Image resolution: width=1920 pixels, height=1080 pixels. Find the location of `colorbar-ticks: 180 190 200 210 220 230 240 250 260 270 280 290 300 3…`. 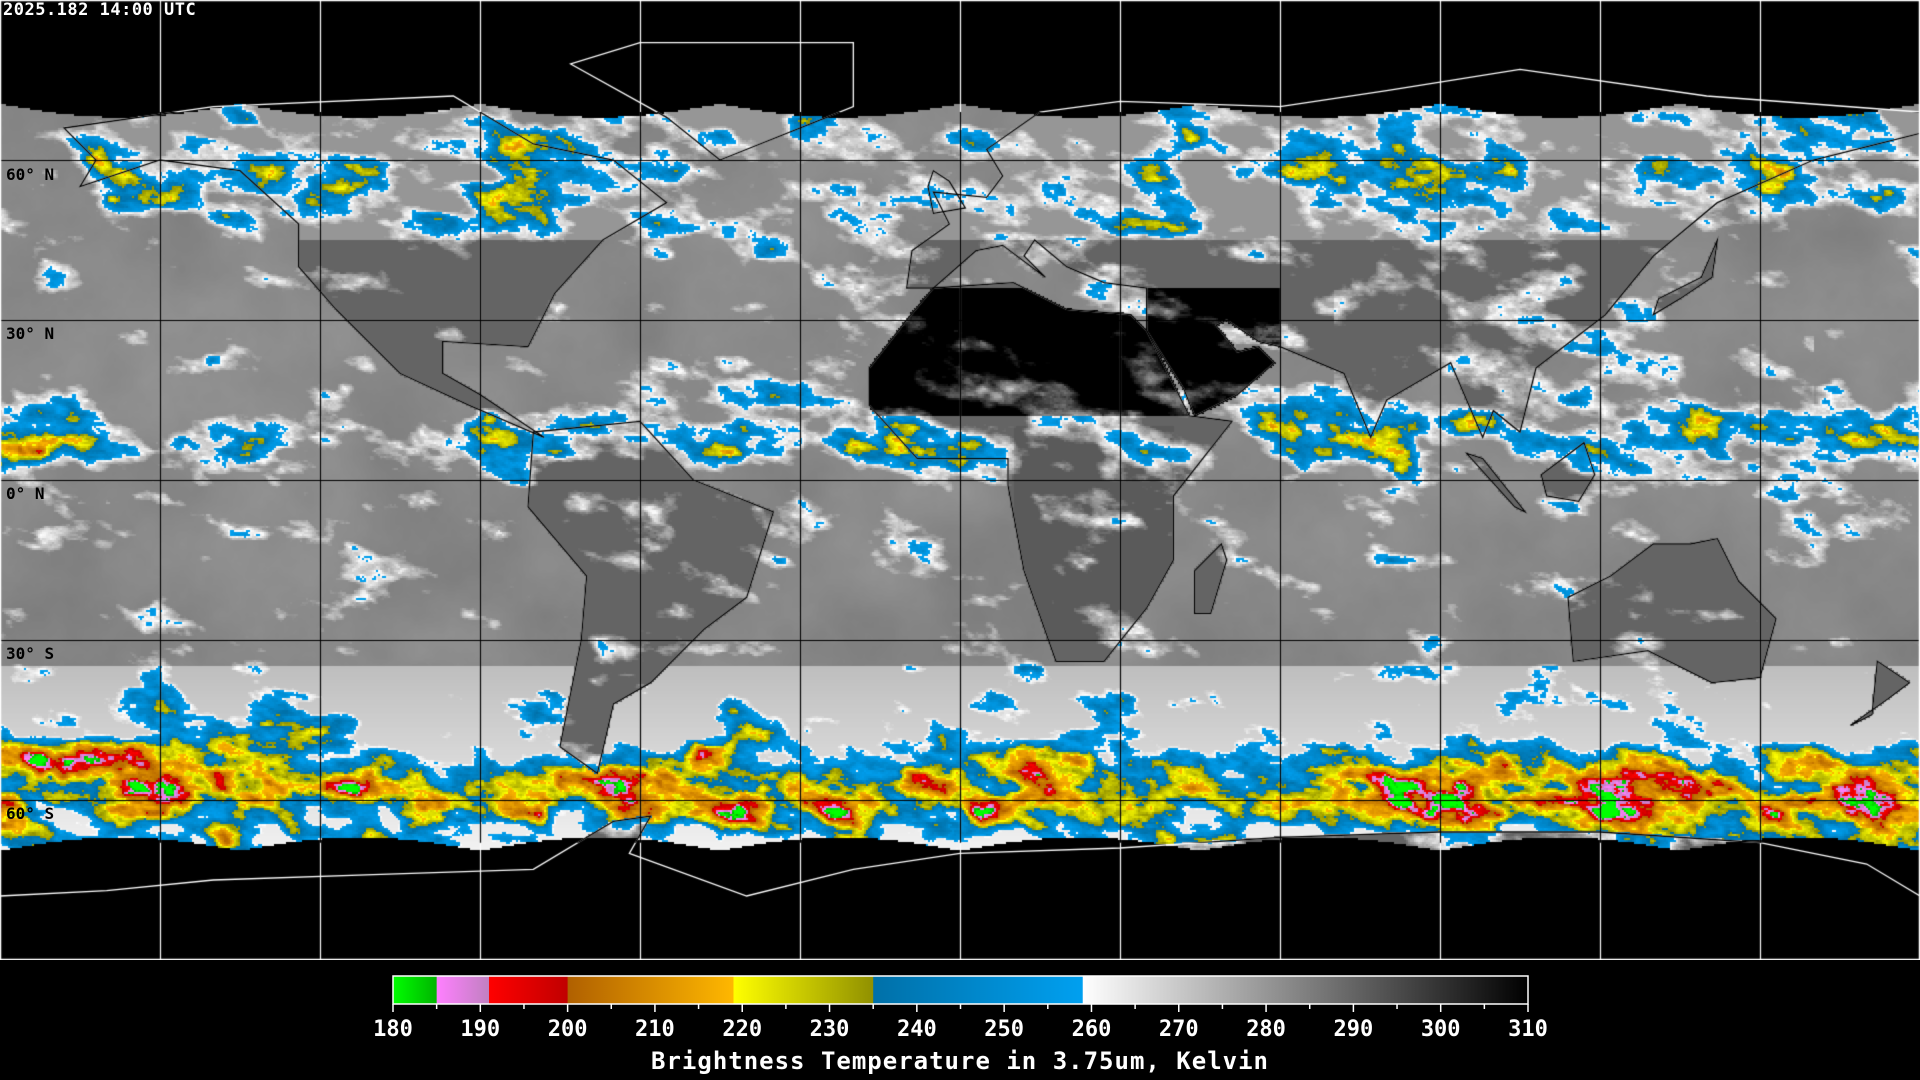

colorbar-ticks: 180 190 200 210 220 230 240 250 260 270 280 290 300 3… is located at coordinates (960, 1023).